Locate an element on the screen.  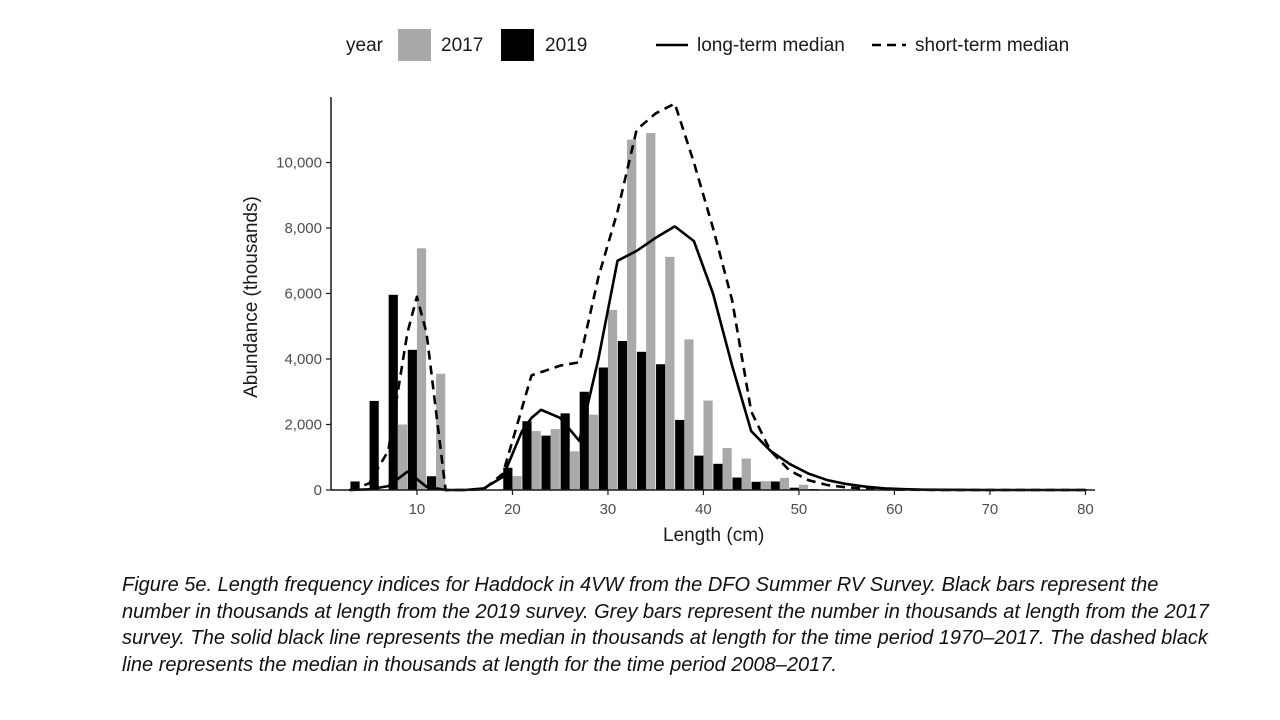
x-tick-label-80: 80 is located at coordinates (1085, 509).